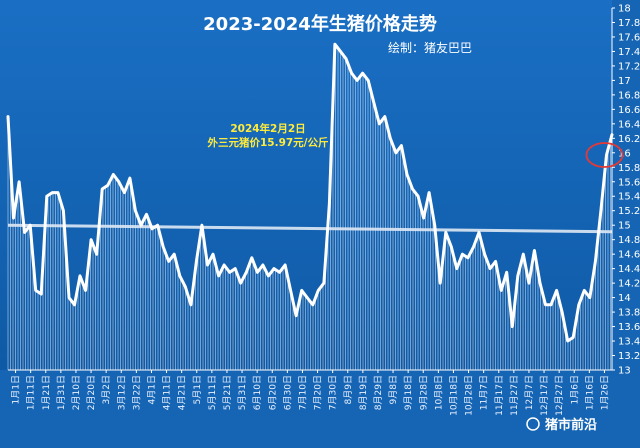 The image size is (640, 448). I want to click on x-tick-label: 8月9日, so click(348, 389).